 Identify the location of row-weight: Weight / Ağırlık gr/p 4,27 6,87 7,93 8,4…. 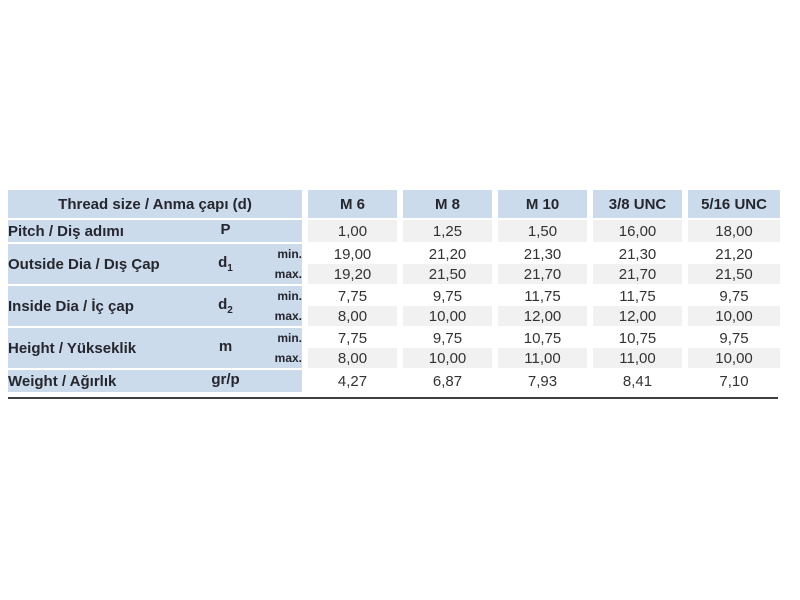
(394, 380).